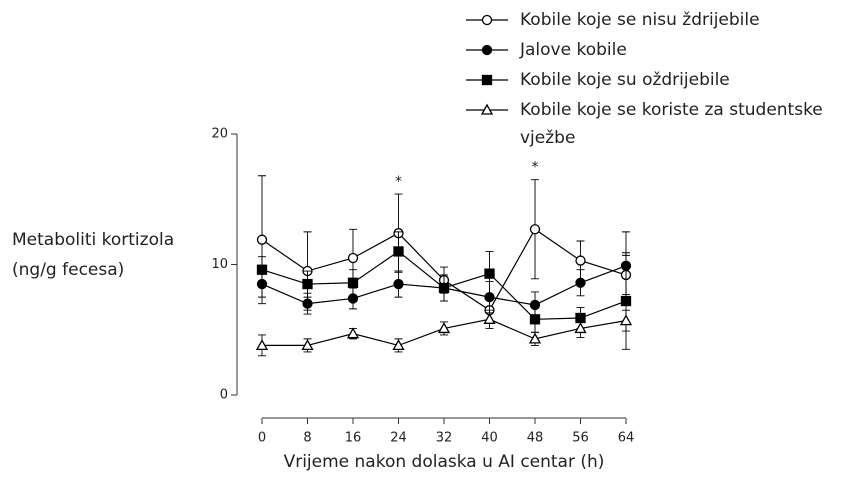  Describe the element at coordinates (444, 438) in the screenshot. I see `x-tick-label: 32` at that location.